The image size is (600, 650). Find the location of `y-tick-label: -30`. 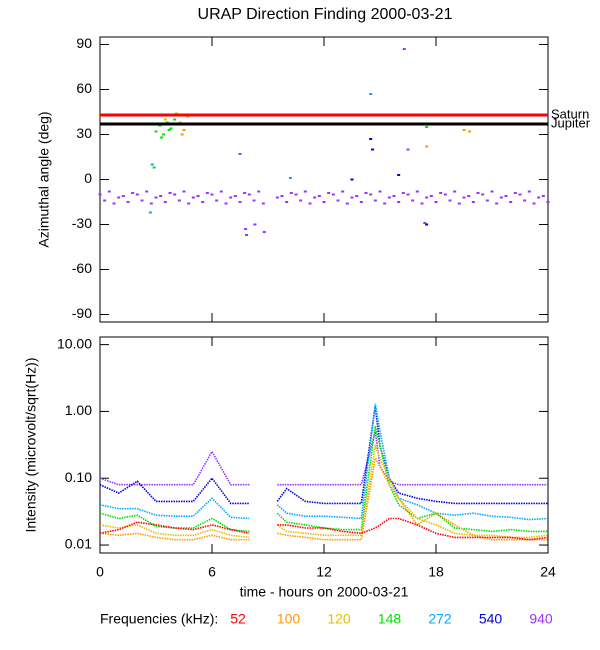

y-tick-label: -30 is located at coordinates (82, 223).